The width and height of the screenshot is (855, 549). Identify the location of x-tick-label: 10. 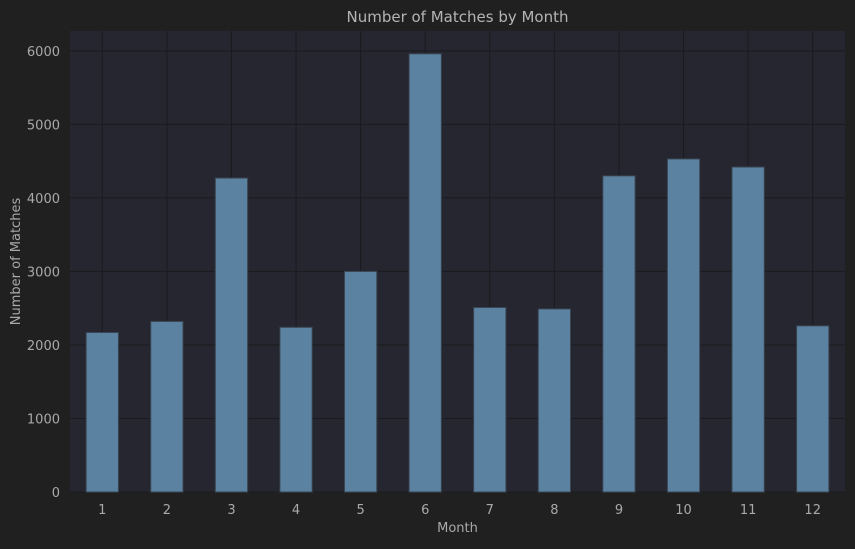
(683, 510).